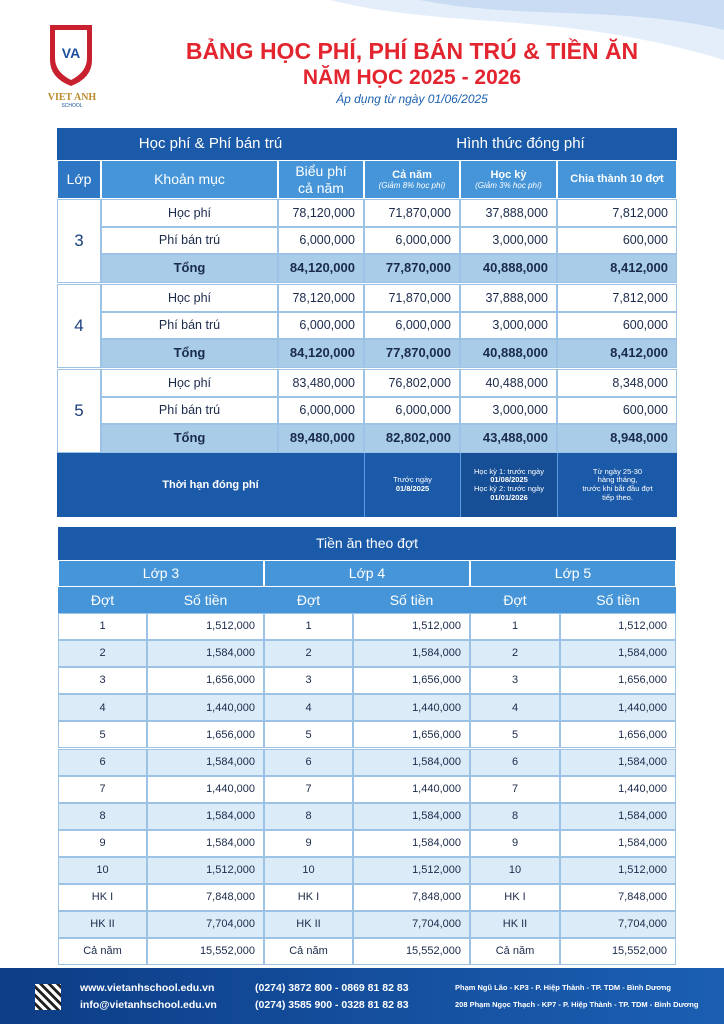  I want to click on fee-value: 8,412,000, so click(617, 268).